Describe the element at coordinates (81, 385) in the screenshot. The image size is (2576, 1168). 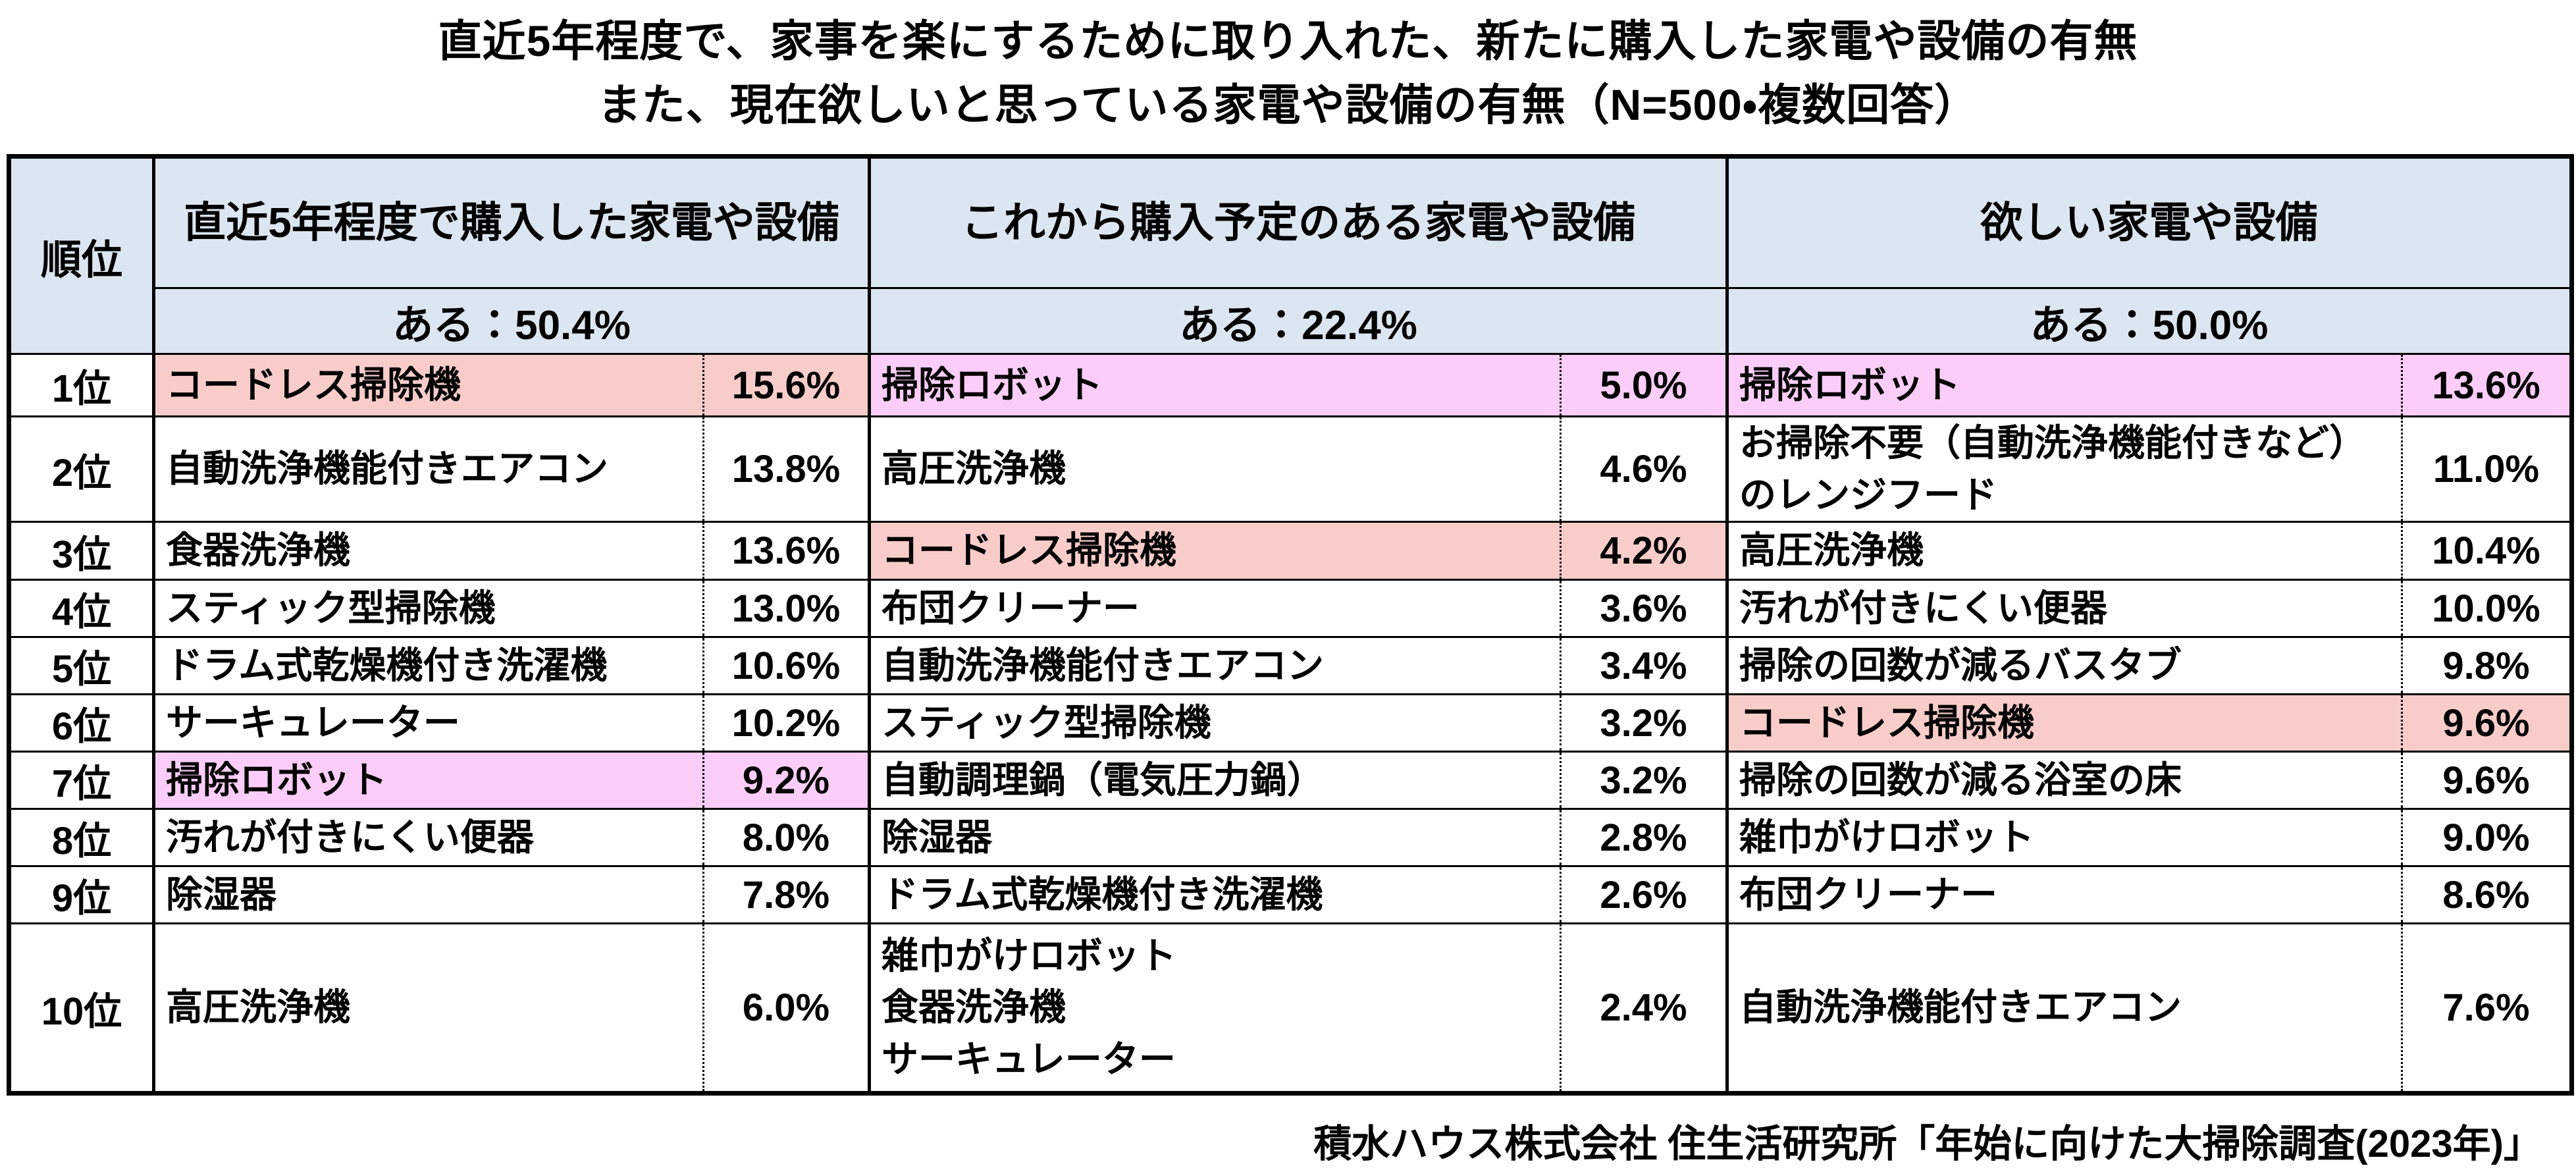
I see `rank-cell: 1位` at that location.